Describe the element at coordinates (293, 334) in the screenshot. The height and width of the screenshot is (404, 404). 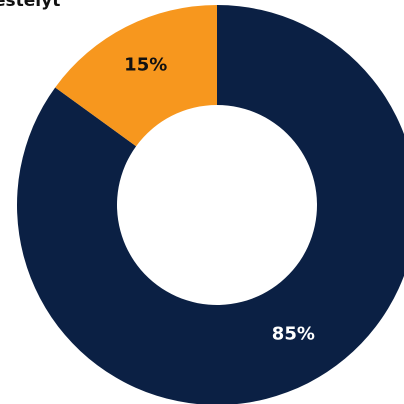
I see `data-label-0: 85%` at that location.